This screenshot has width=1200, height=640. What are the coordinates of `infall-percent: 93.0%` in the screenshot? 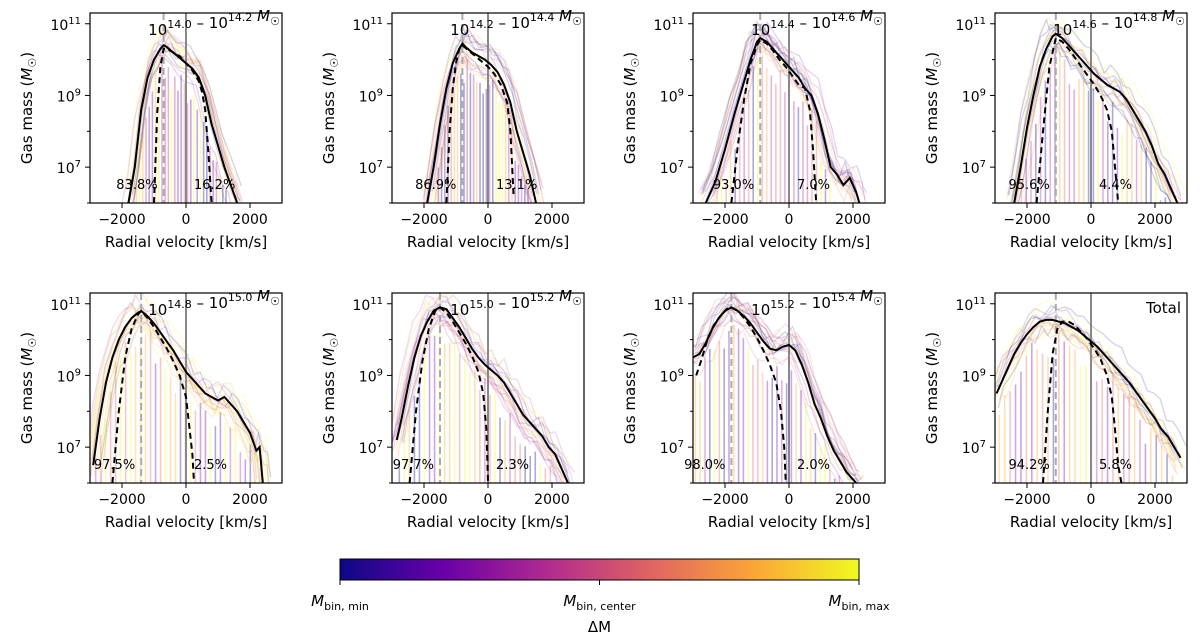 It's located at (733, 185).